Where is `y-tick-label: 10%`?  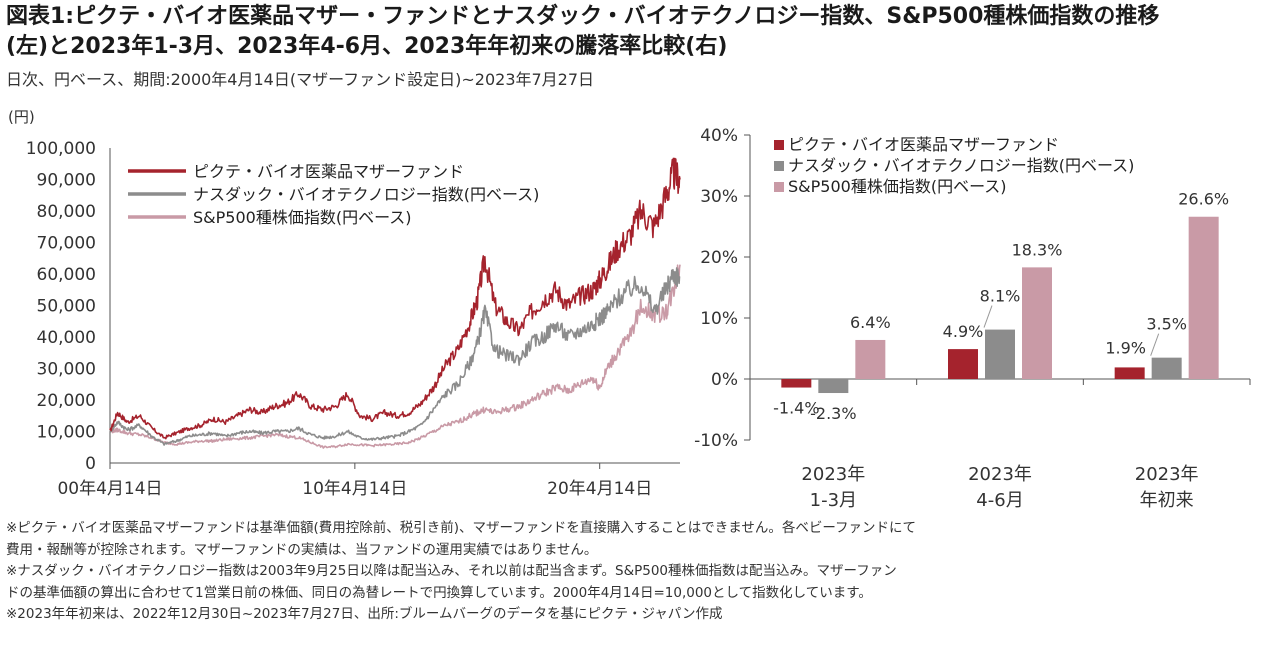
y-tick-label: 10% is located at coordinates (719, 319).